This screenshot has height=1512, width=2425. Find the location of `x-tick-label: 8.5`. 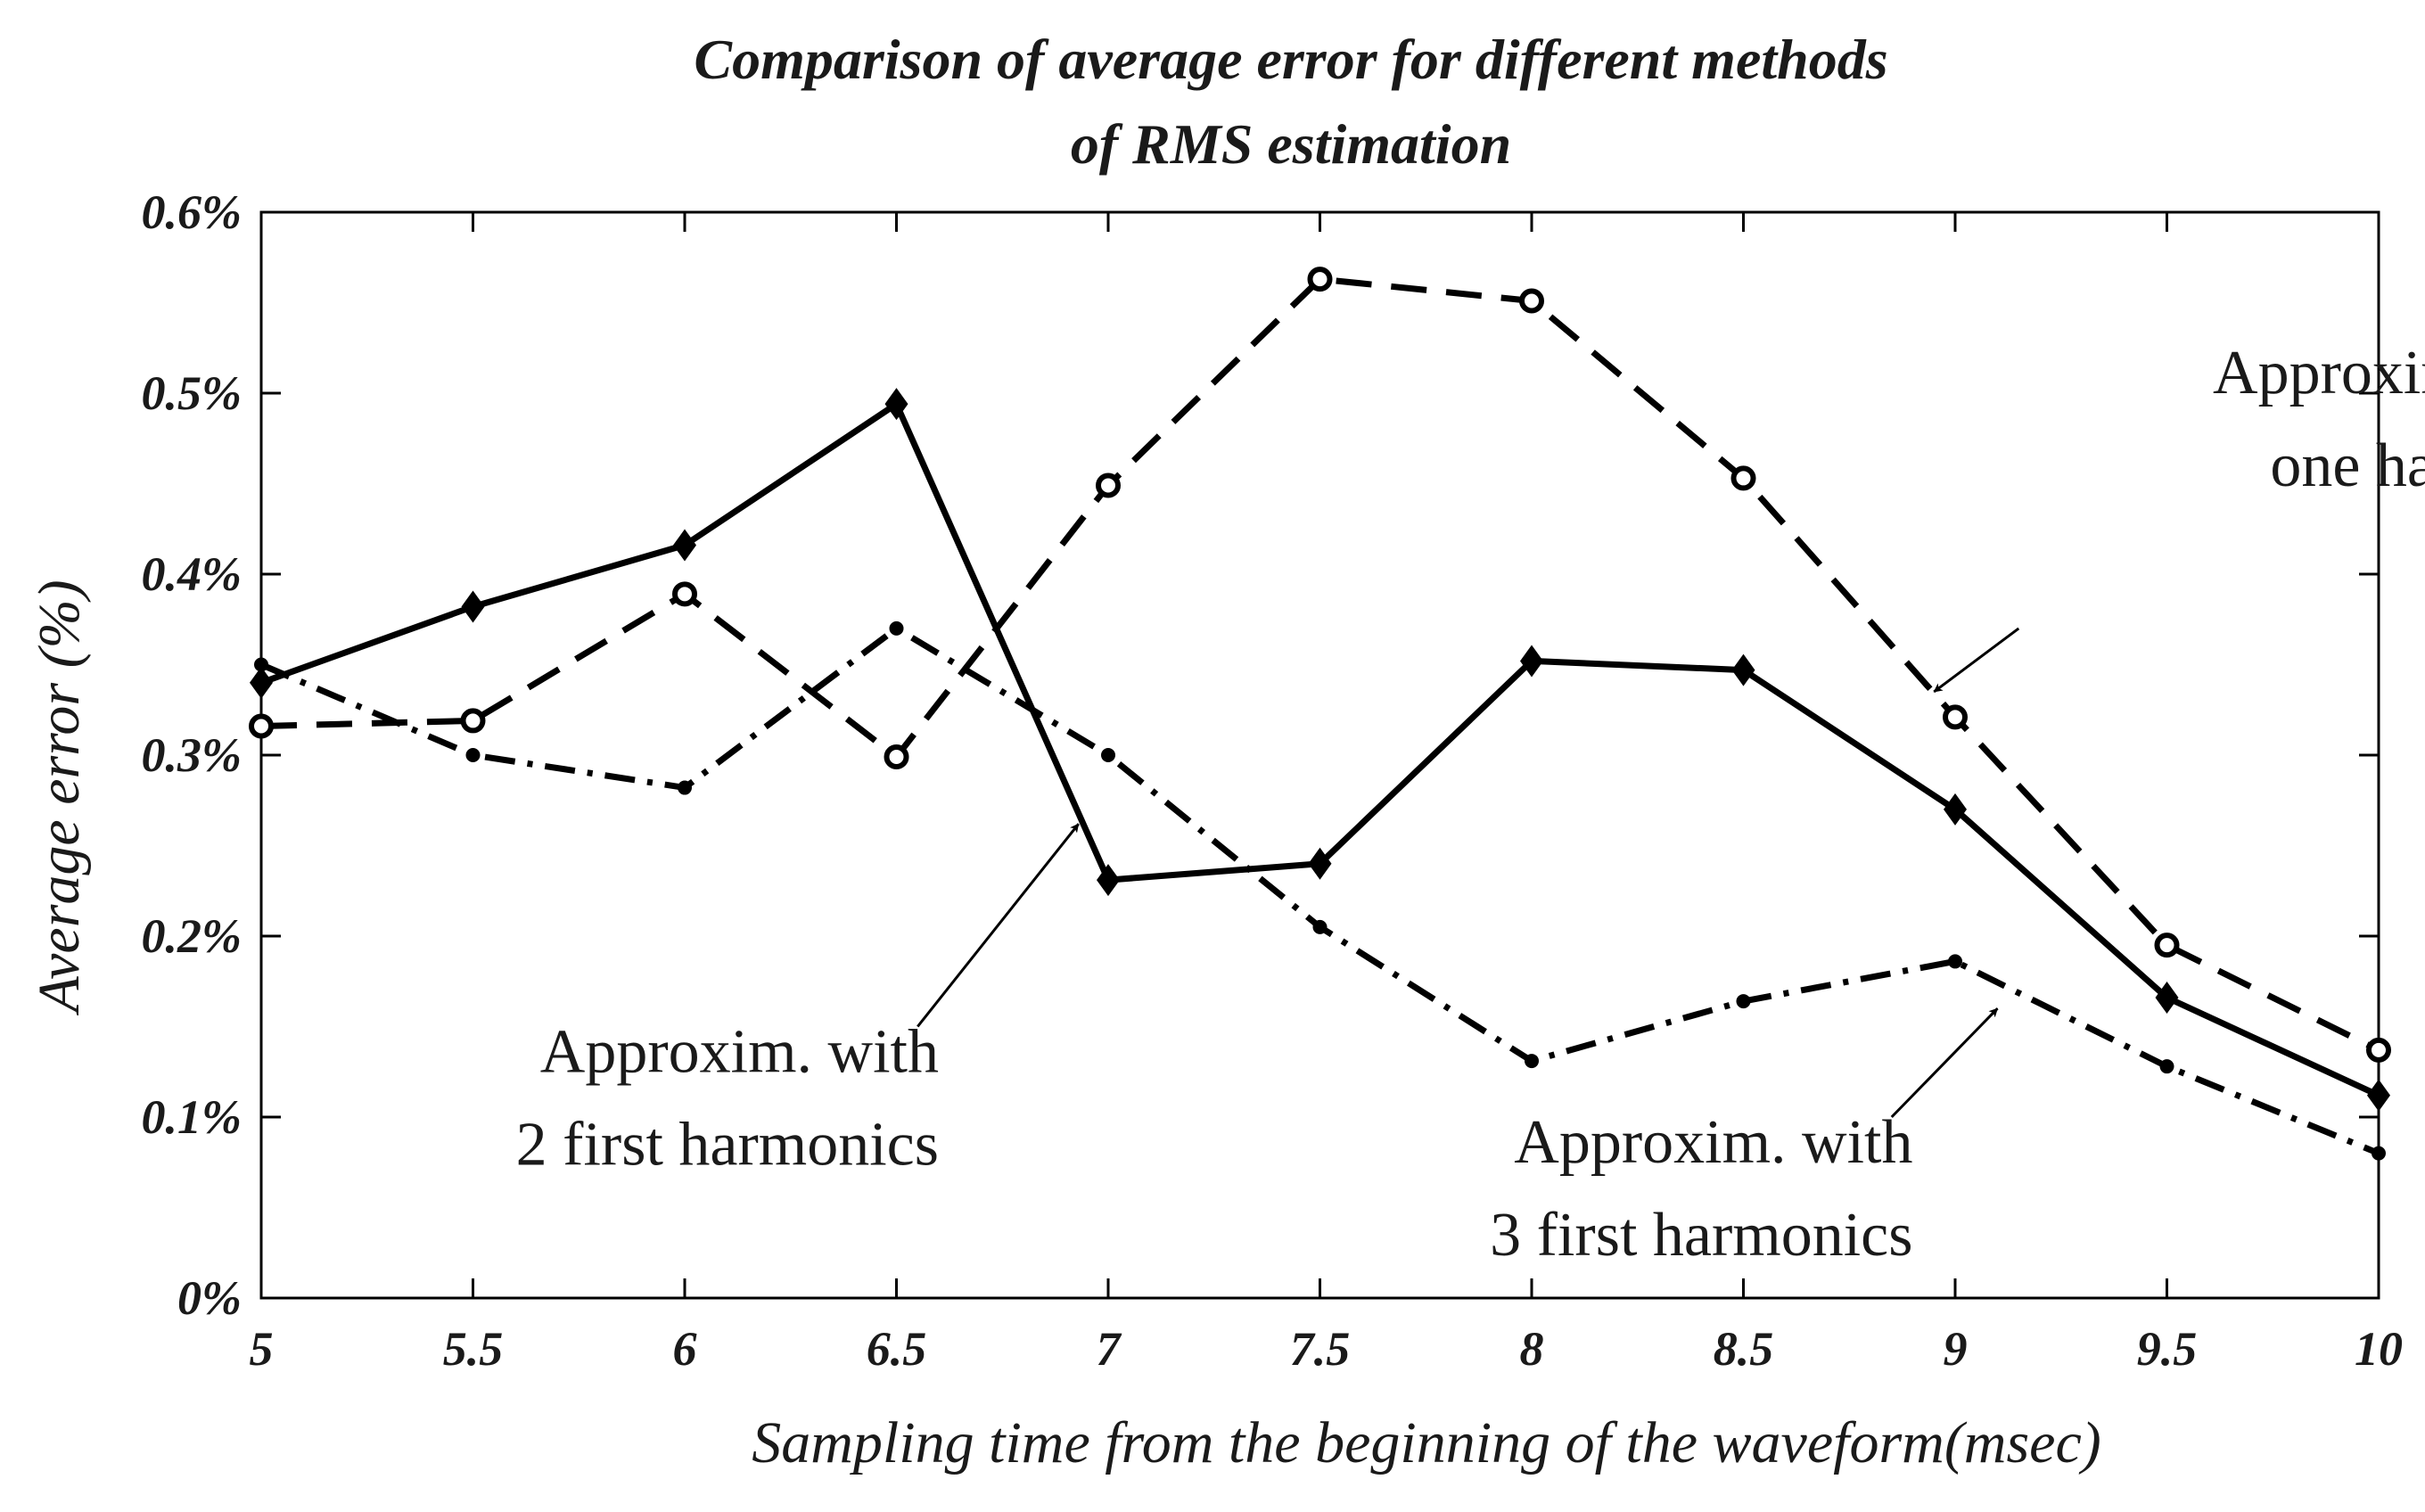

x-tick-label: 8.5 is located at coordinates (1744, 1349).